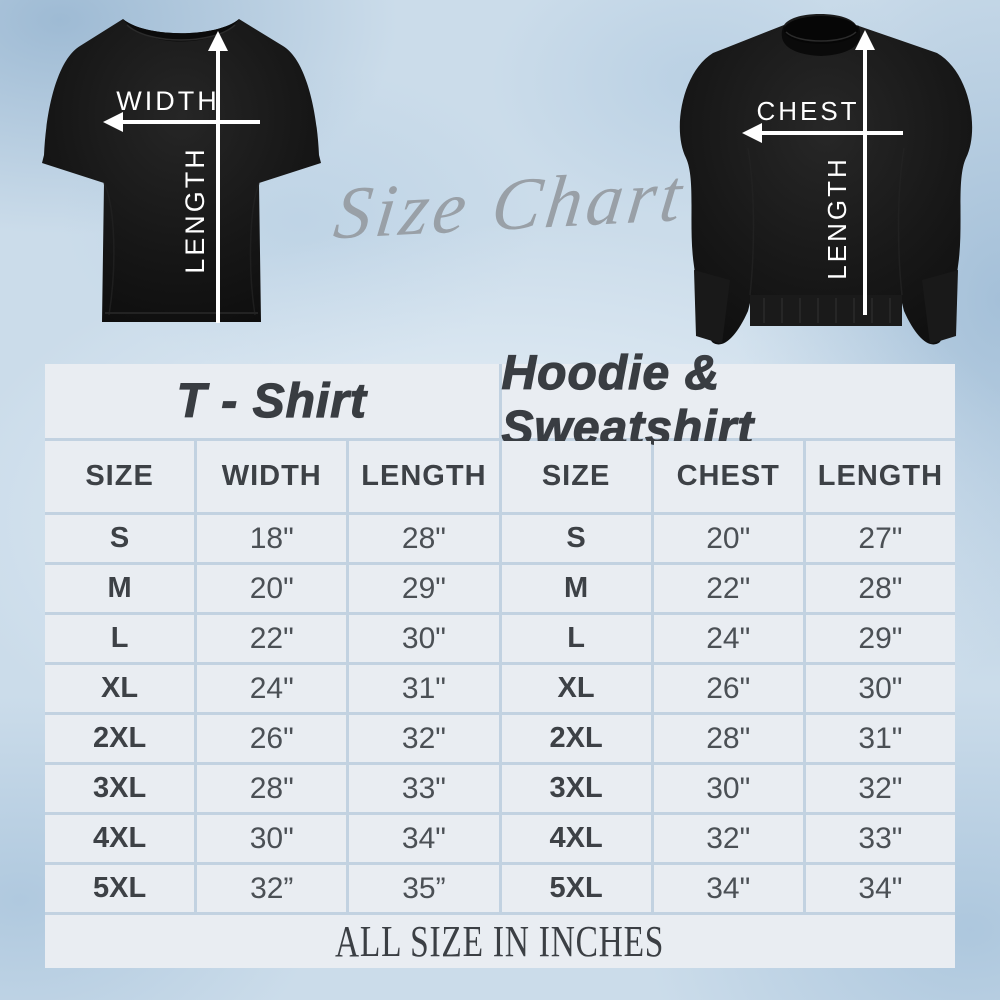 This screenshot has height=1000, width=1000. I want to click on sweatshirt-measurements: CHEST LENGTH, so click(822, 172).